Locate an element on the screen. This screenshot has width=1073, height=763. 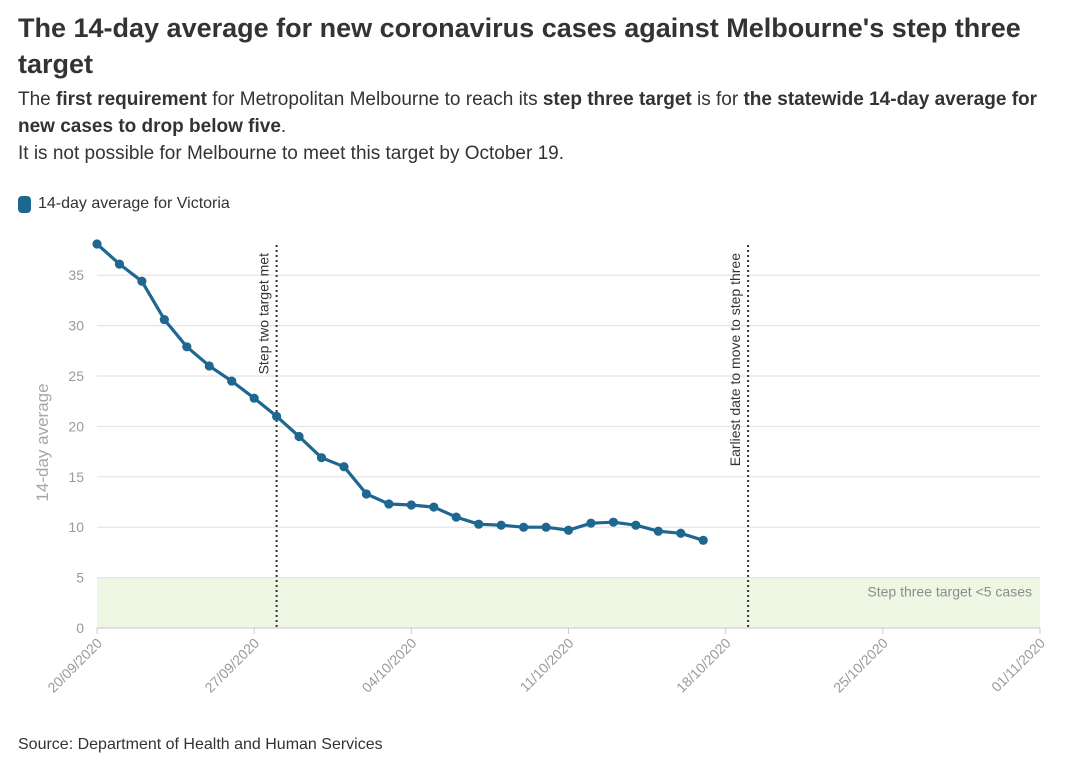
y-tick-label: 15 is located at coordinates (76, 477).